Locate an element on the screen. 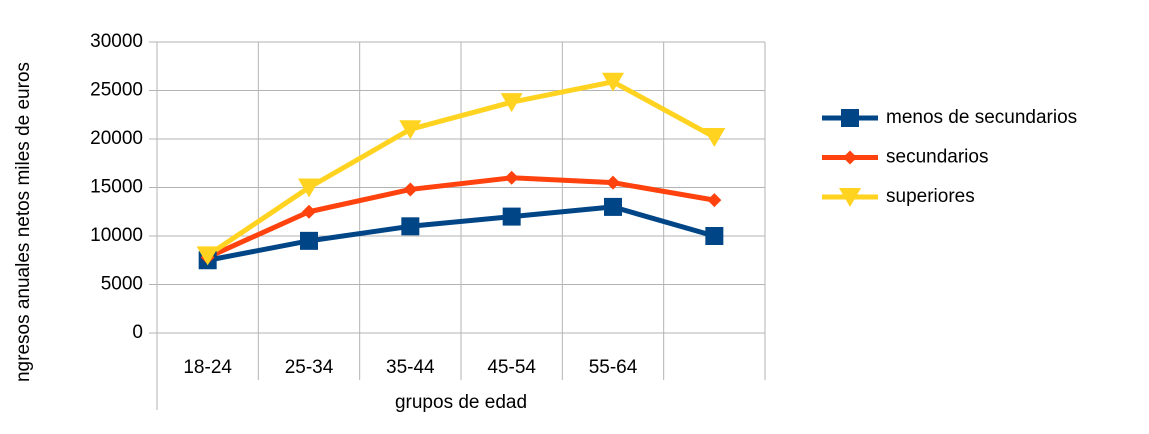  x-tick-label: 25-34 is located at coordinates (309, 367).